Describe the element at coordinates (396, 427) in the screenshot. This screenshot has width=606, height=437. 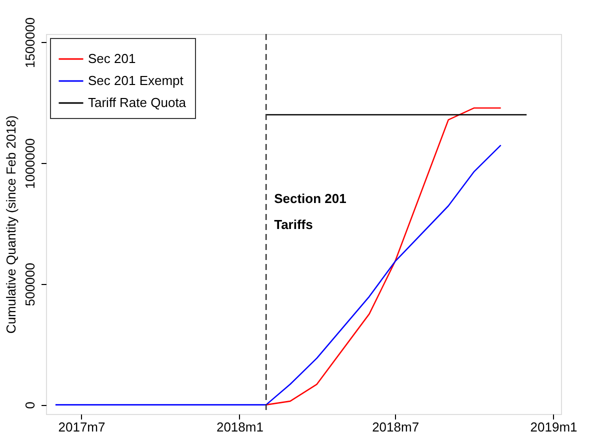
I see `x-tick-label: 2018m7` at that location.